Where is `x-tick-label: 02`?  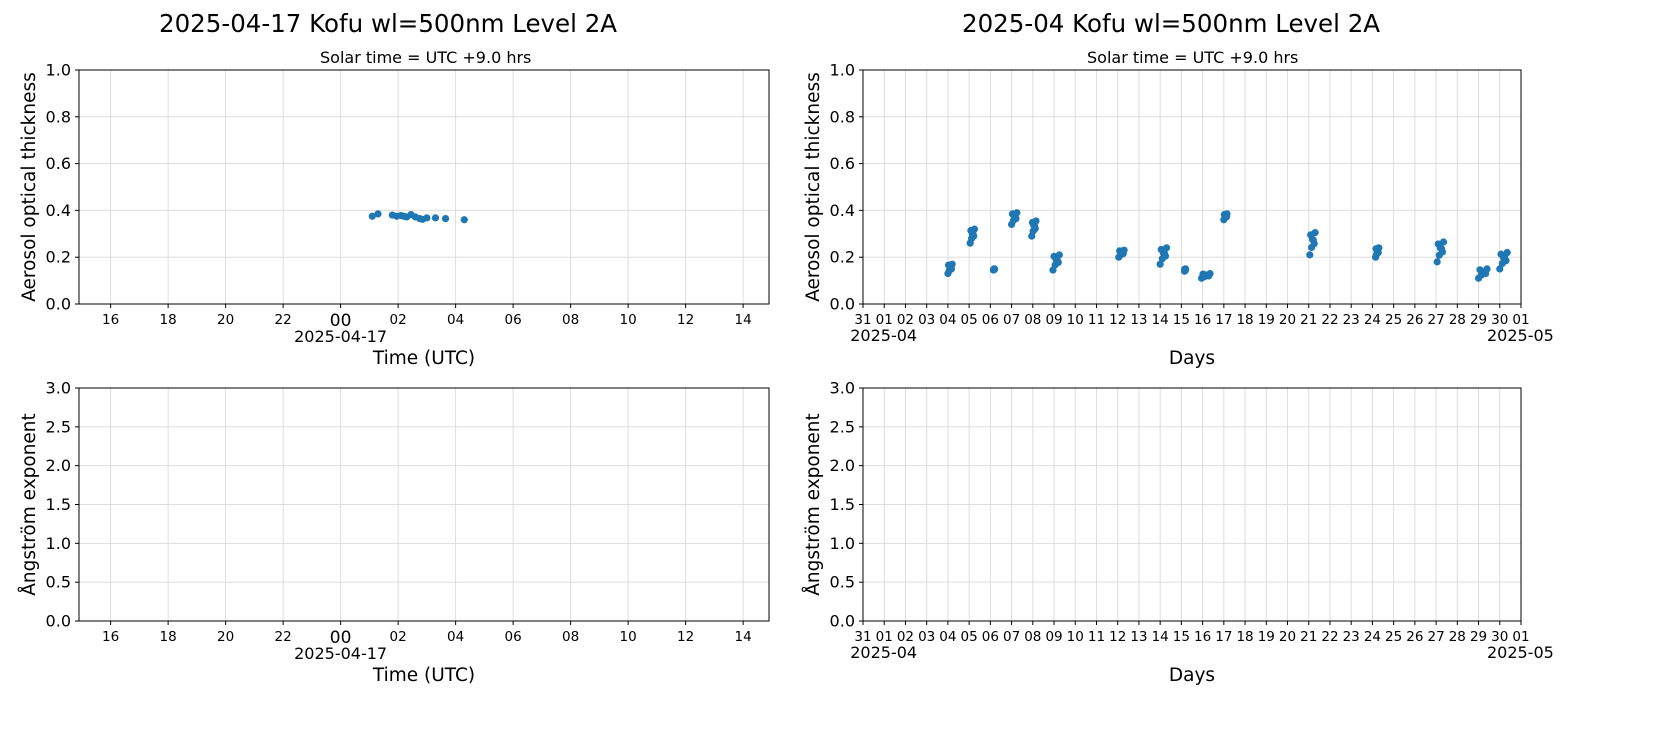 x-tick-label: 02 is located at coordinates (905, 320).